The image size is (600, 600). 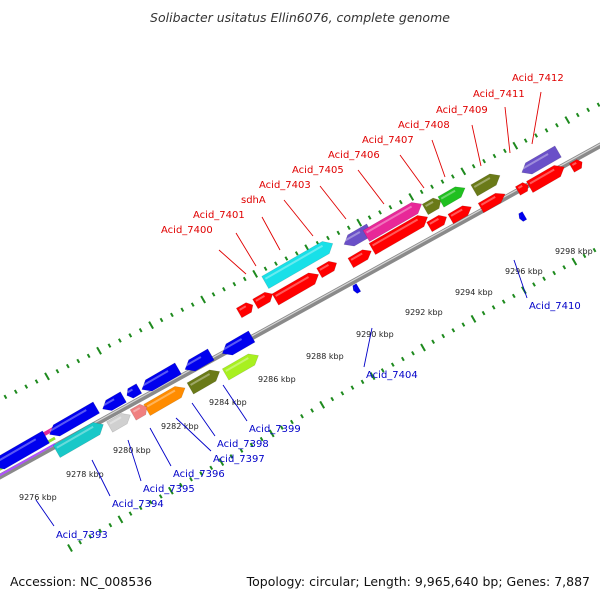 I want to click on gene-label-top: Acid_7411, so click(x=499, y=94).